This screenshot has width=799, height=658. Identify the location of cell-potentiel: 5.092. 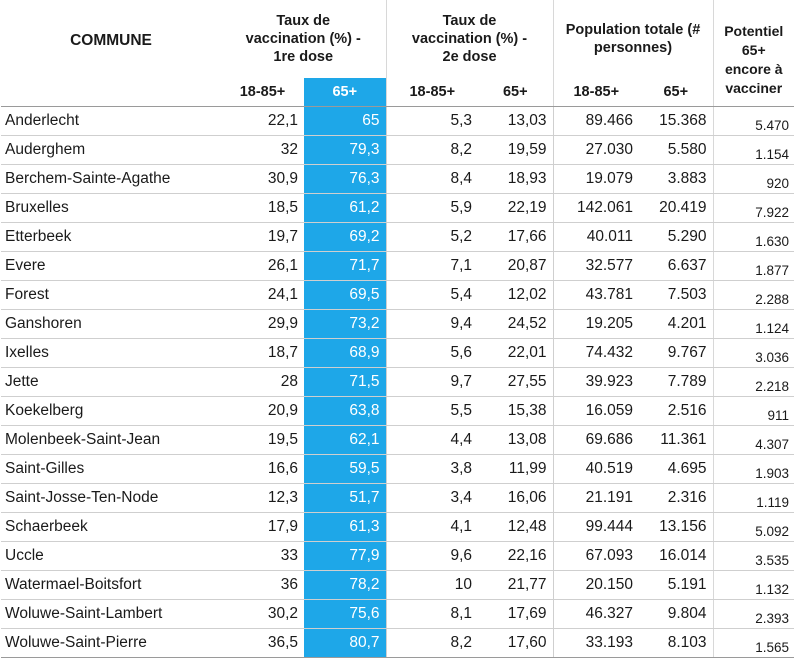
(753, 527).